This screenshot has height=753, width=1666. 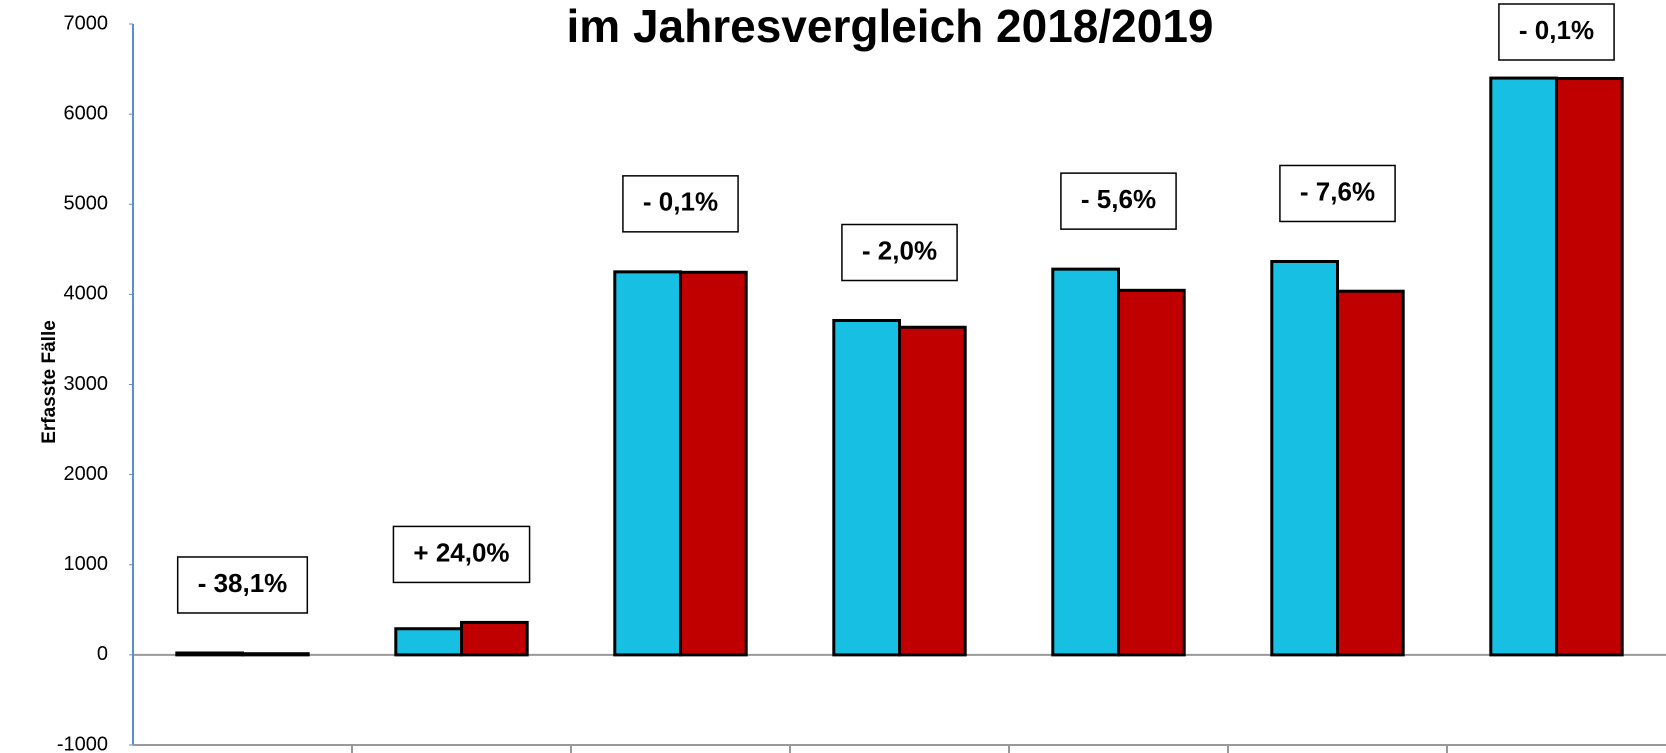 I want to click on annotation: - 38,1%, so click(x=243, y=583).